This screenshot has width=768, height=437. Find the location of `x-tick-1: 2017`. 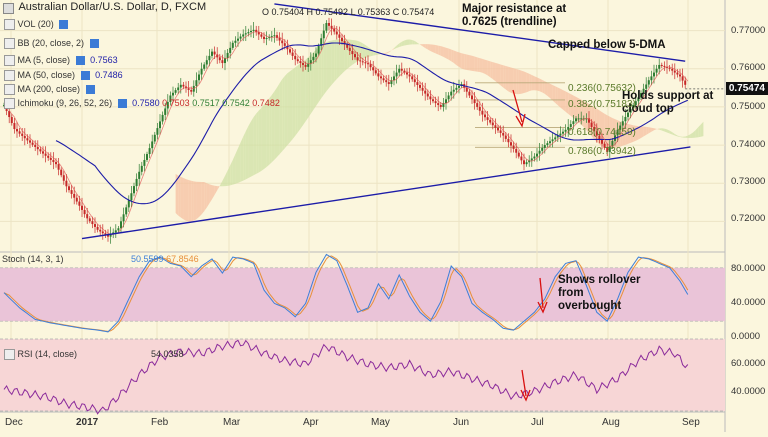

x-tick-1: 2017 is located at coordinates (87, 422).